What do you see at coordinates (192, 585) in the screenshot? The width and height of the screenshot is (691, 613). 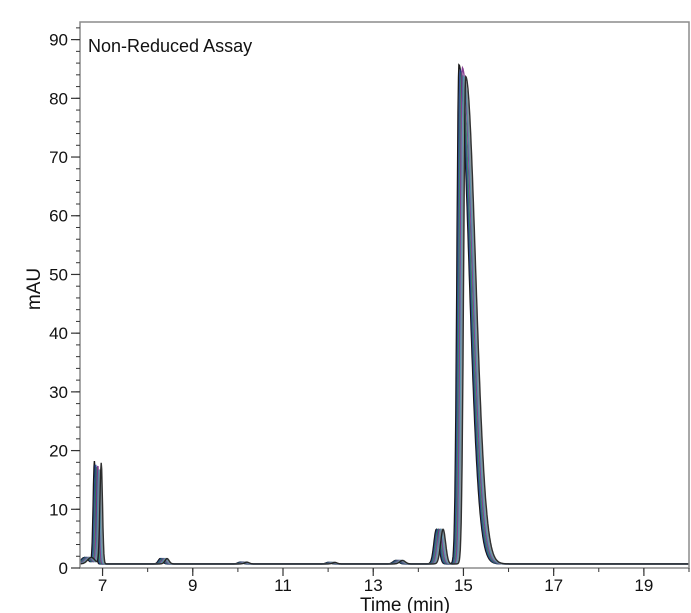 I see `x-tick-label: 9` at bounding box center [192, 585].